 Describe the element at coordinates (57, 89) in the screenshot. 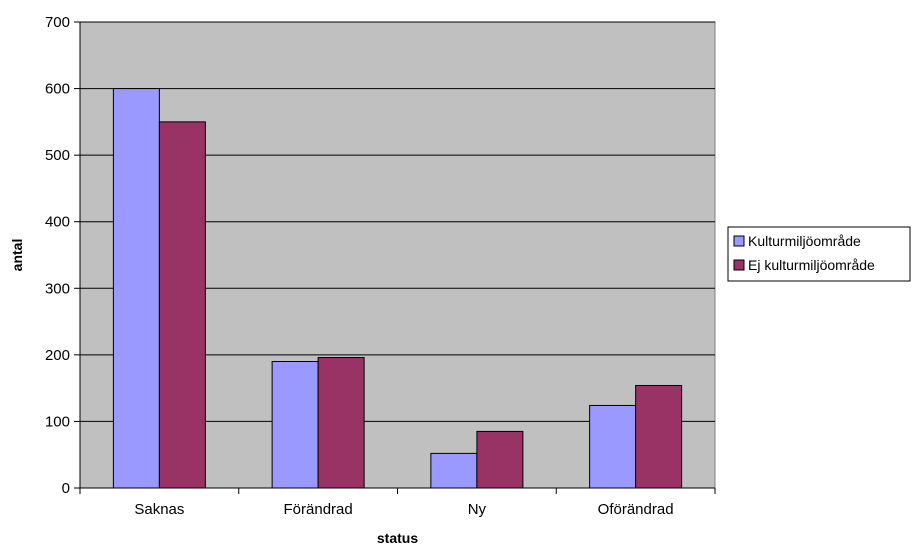

I see `y-tick-label: 600` at that location.